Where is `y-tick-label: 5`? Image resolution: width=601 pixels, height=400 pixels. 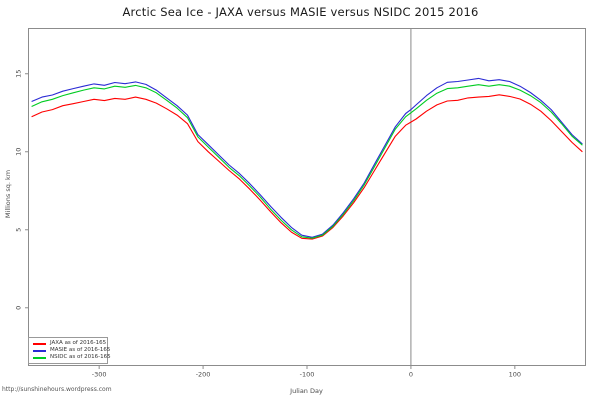
y-tick-label: 5 is located at coordinates (19, 230).